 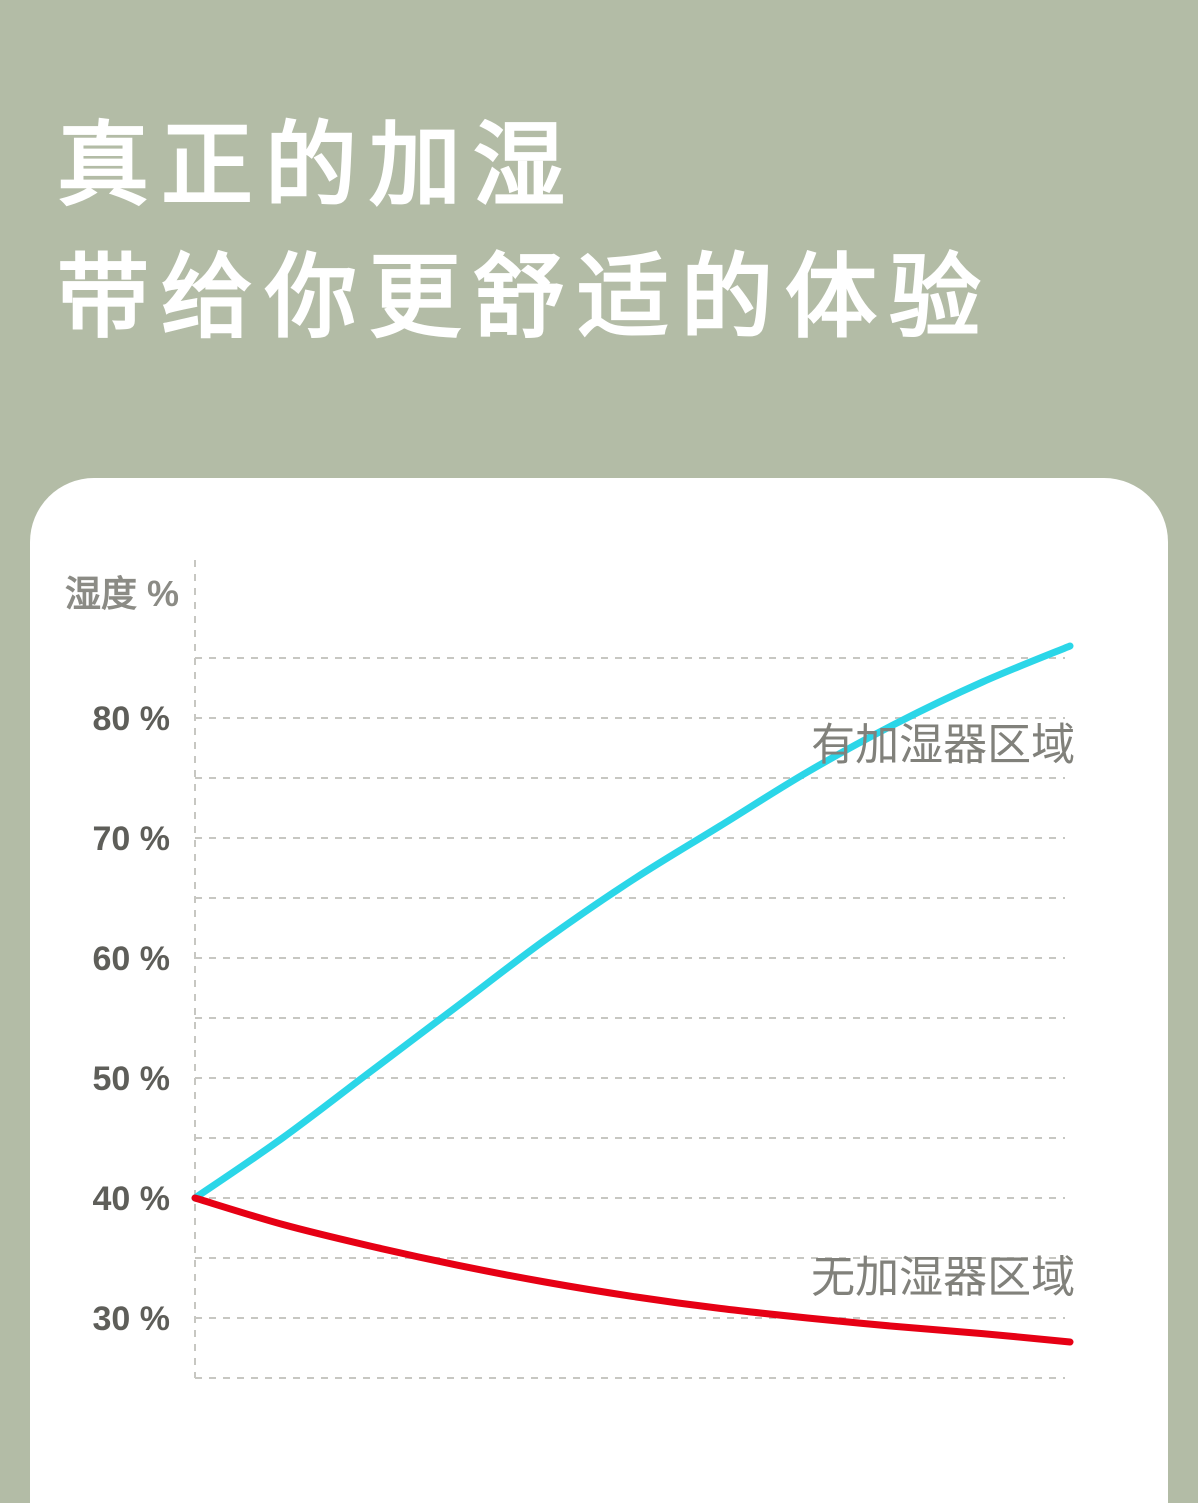 What do you see at coordinates (132, 839) in the screenshot?
I see `y-tick-70: 70 %` at bounding box center [132, 839].